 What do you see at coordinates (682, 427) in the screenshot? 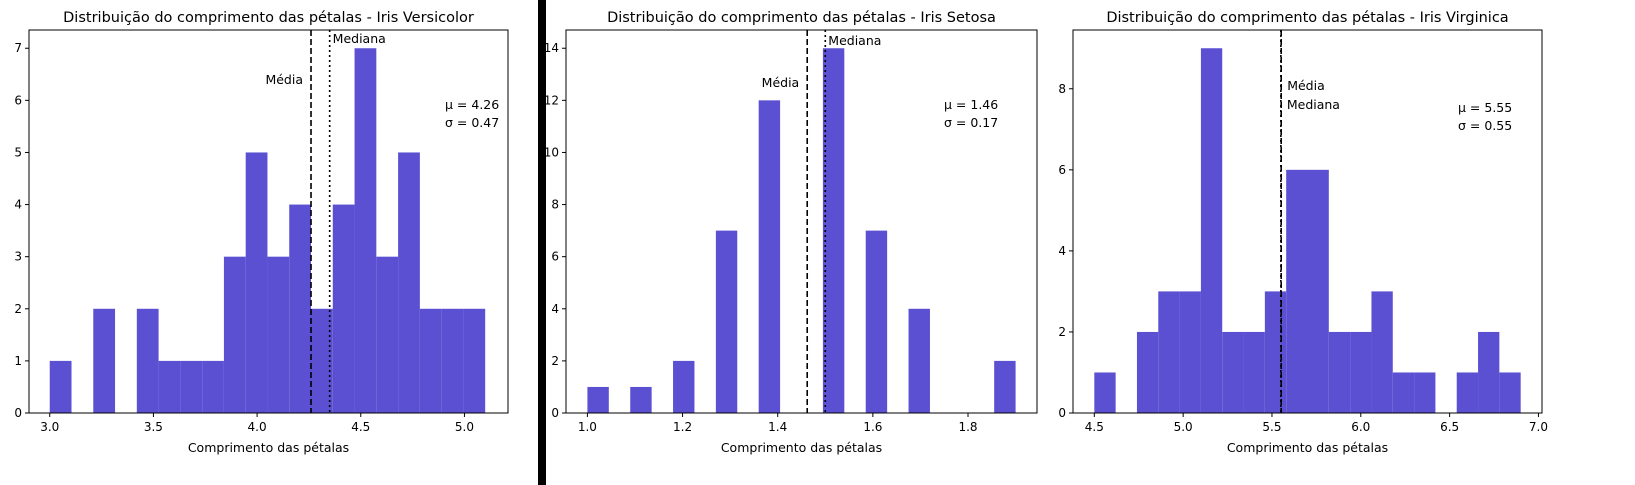
I see `x-tick-label: 1.2` at bounding box center [682, 427].